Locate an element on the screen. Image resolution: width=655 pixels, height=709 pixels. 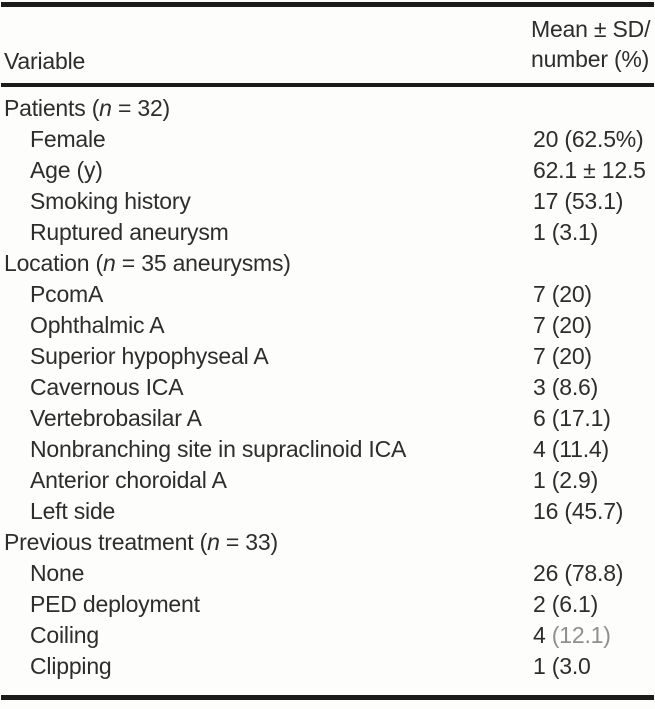
table-row-ped-deployment: PED deployment 2 (6.1) is located at coordinates (327, 604).